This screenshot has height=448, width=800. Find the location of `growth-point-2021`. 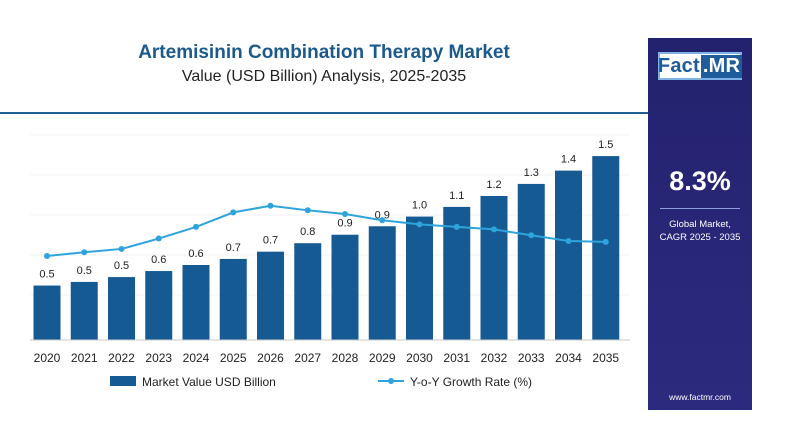

growth-point-2021 is located at coordinates (84, 252).